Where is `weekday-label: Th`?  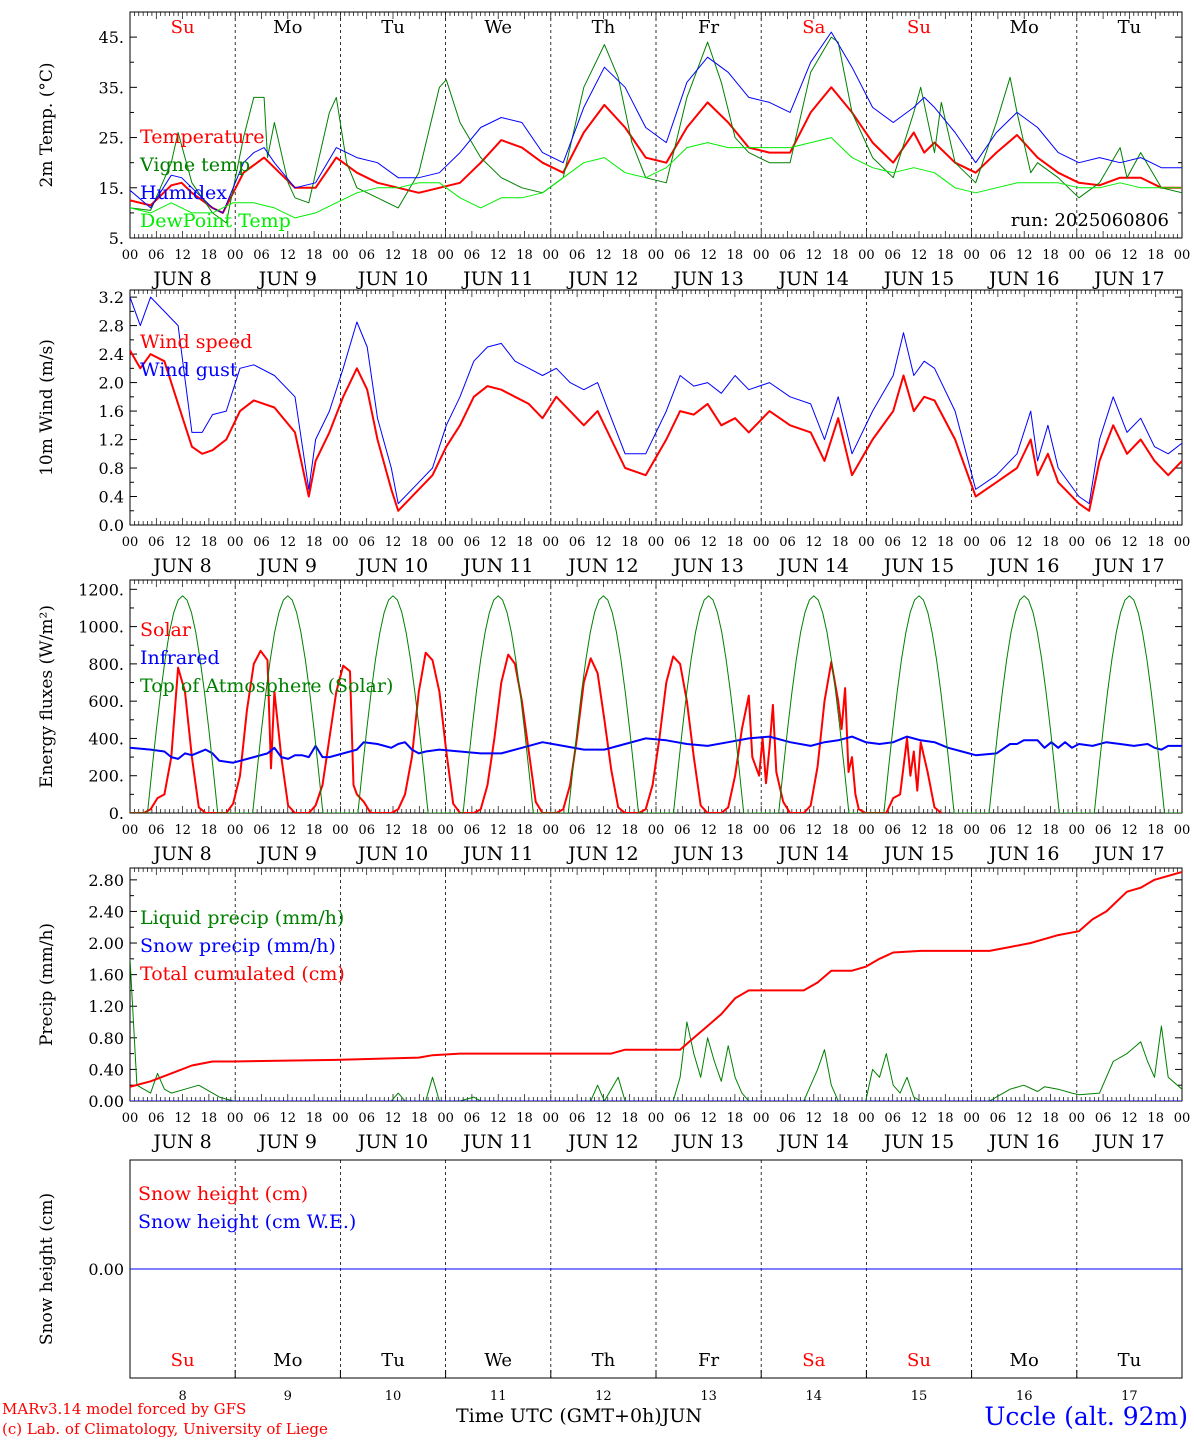 weekday-label: Th is located at coordinates (604, 27).